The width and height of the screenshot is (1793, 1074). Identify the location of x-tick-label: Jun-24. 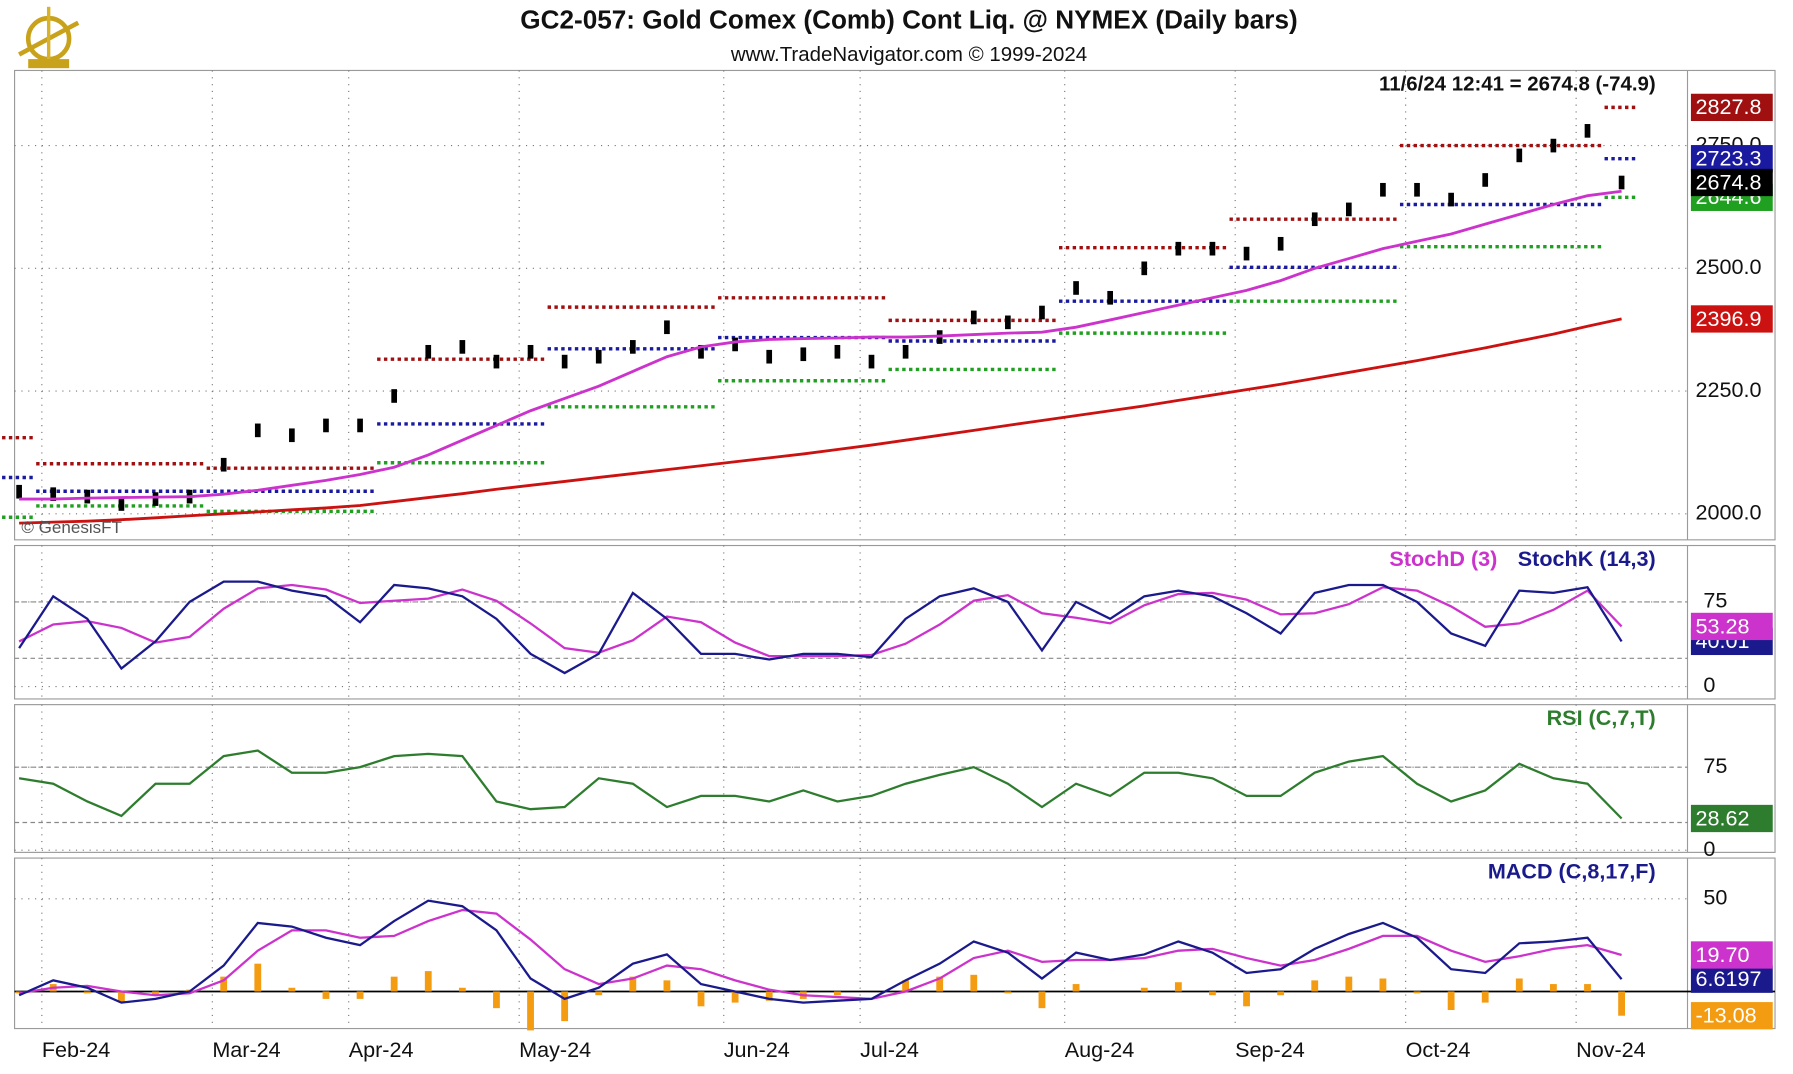
(757, 1049).